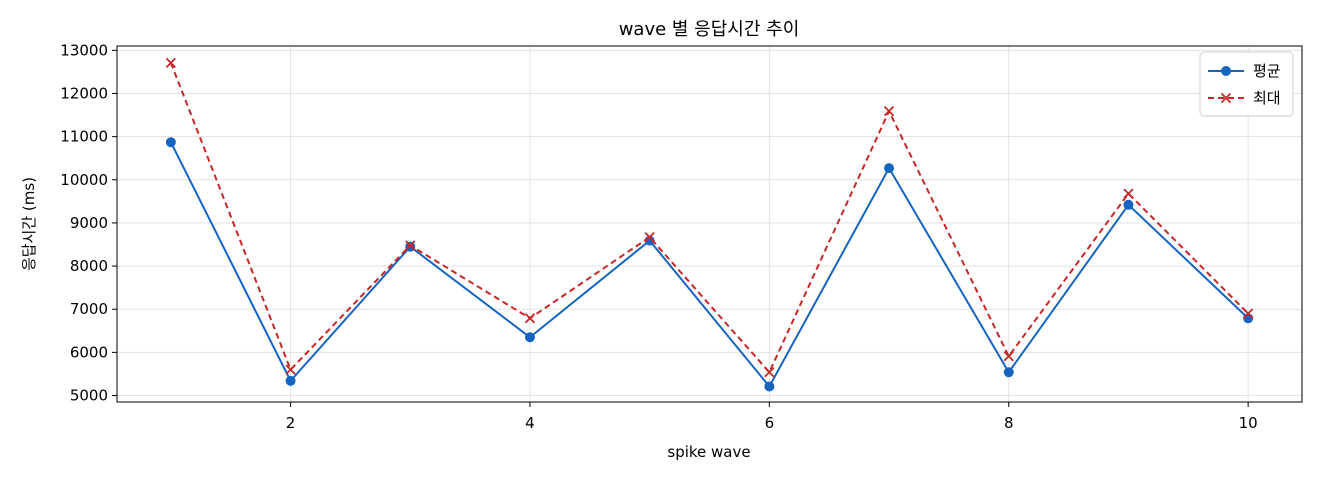 The height and width of the screenshot is (480, 1320). What do you see at coordinates (89, 266) in the screenshot?
I see `y-tick-label: 8000` at bounding box center [89, 266].